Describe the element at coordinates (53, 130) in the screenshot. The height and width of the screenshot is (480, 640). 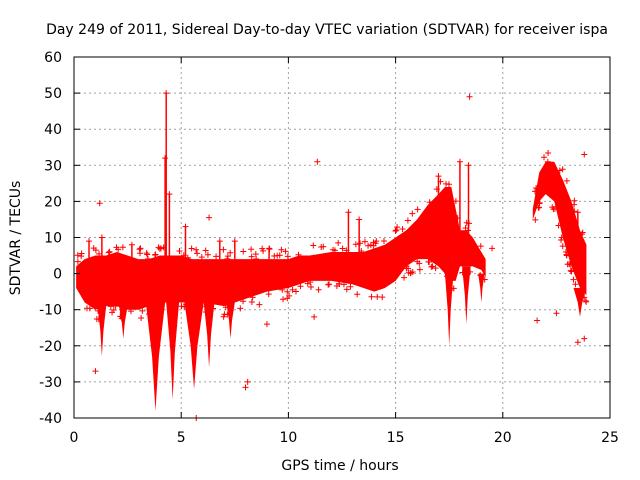
I see `y-tick-label: 40` at that location.